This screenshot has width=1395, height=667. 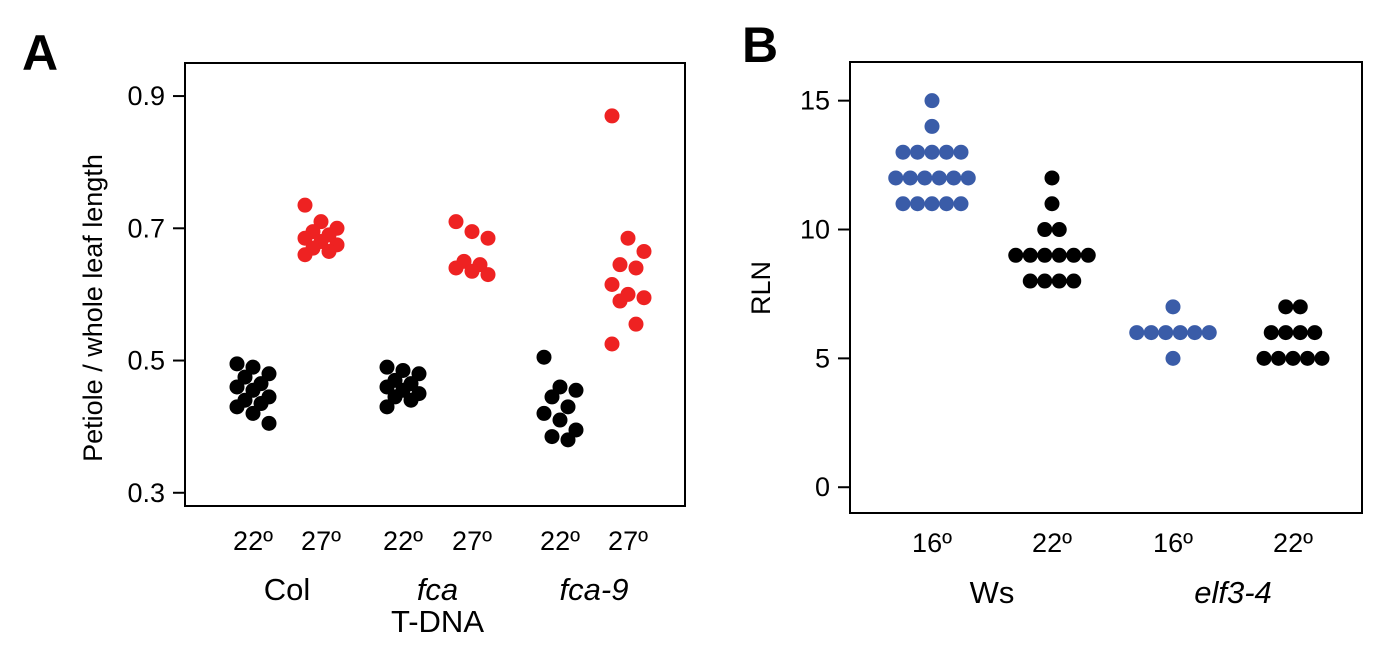 What do you see at coordinates (1109, 229) in the screenshot?
I see `panel-b-points` at bounding box center [1109, 229].